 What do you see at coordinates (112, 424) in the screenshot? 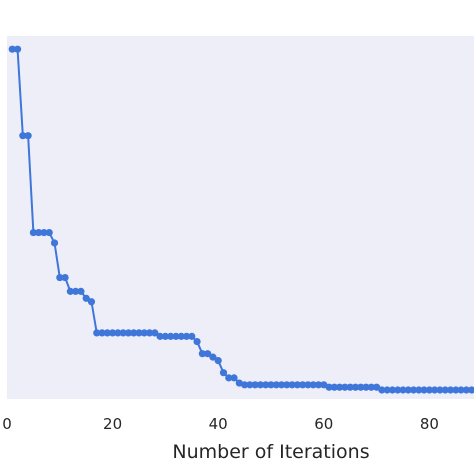
I see `x-tick-label: 20` at bounding box center [112, 424].